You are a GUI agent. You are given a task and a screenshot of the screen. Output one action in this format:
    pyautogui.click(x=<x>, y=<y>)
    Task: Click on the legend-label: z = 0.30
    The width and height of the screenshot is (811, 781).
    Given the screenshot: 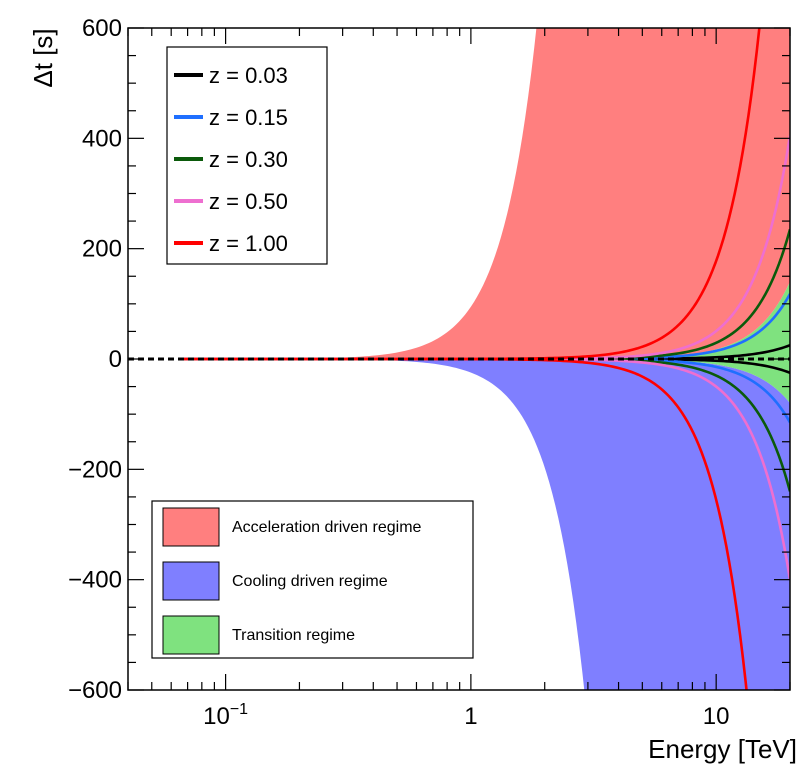 What is the action you would take?
    pyautogui.click(x=248, y=159)
    